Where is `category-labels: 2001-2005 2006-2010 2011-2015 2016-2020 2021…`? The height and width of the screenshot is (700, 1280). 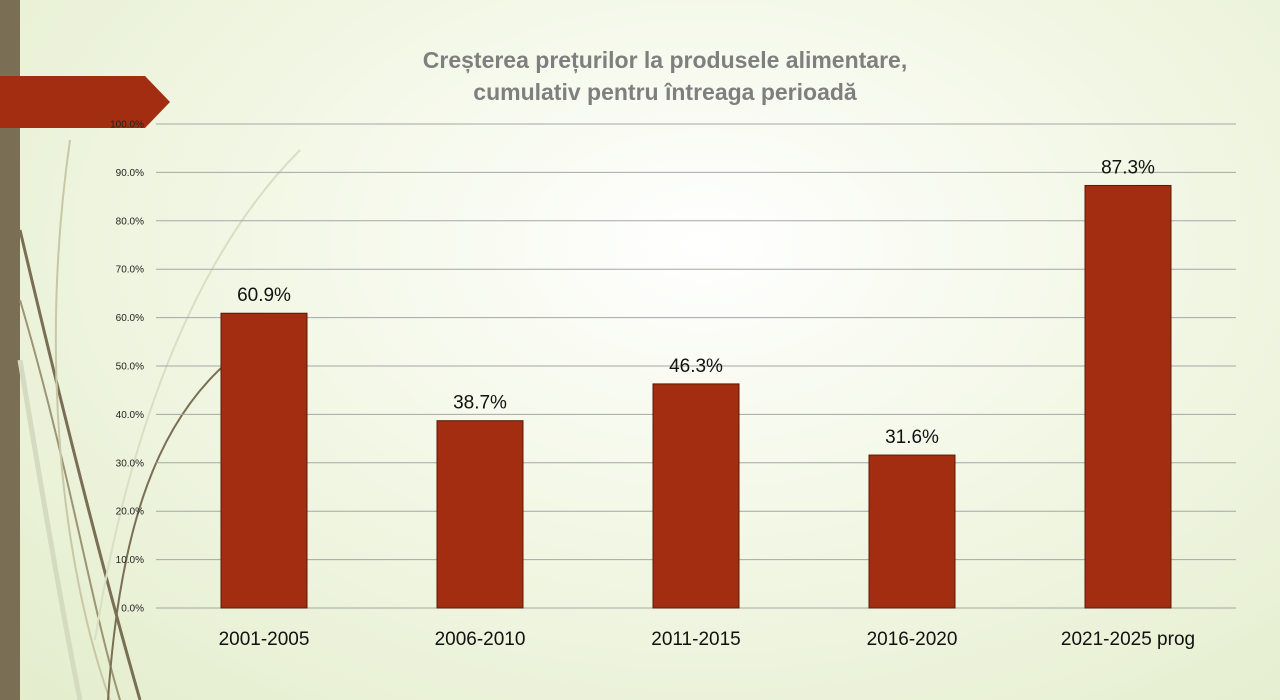
category-labels: 2001-2005 2006-2010 2011-2015 2016-2020 2021… is located at coordinates (707, 639).